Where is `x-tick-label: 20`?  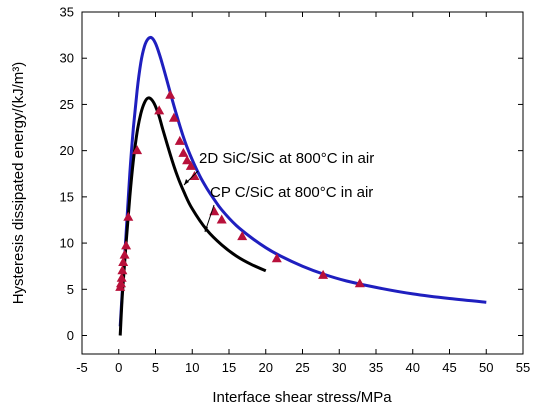 x-tick-label: 20 is located at coordinates (266, 367).